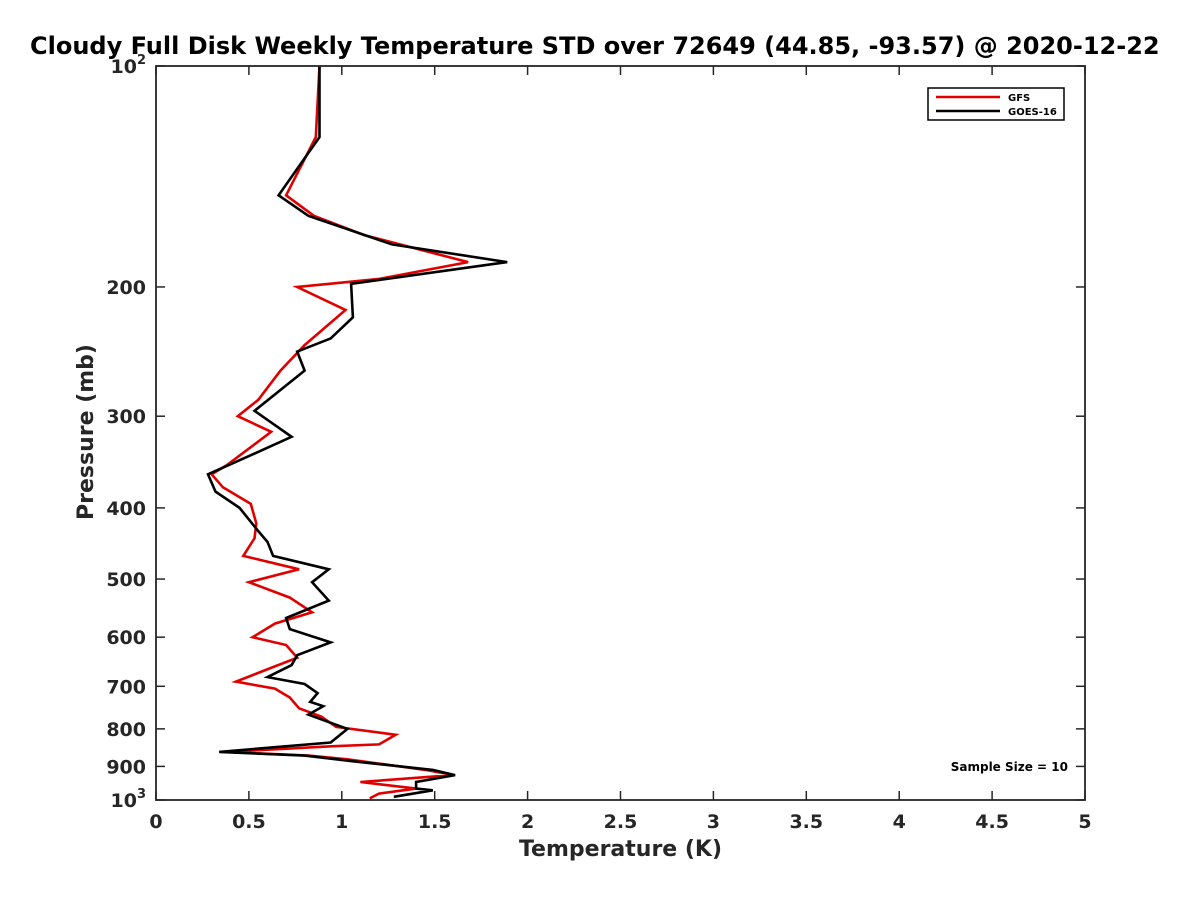 The width and height of the screenshot is (1200, 900). What do you see at coordinates (620, 849) in the screenshot?
I see `x-axis-label: Temperature (K)` at bounding box center [620, 849].